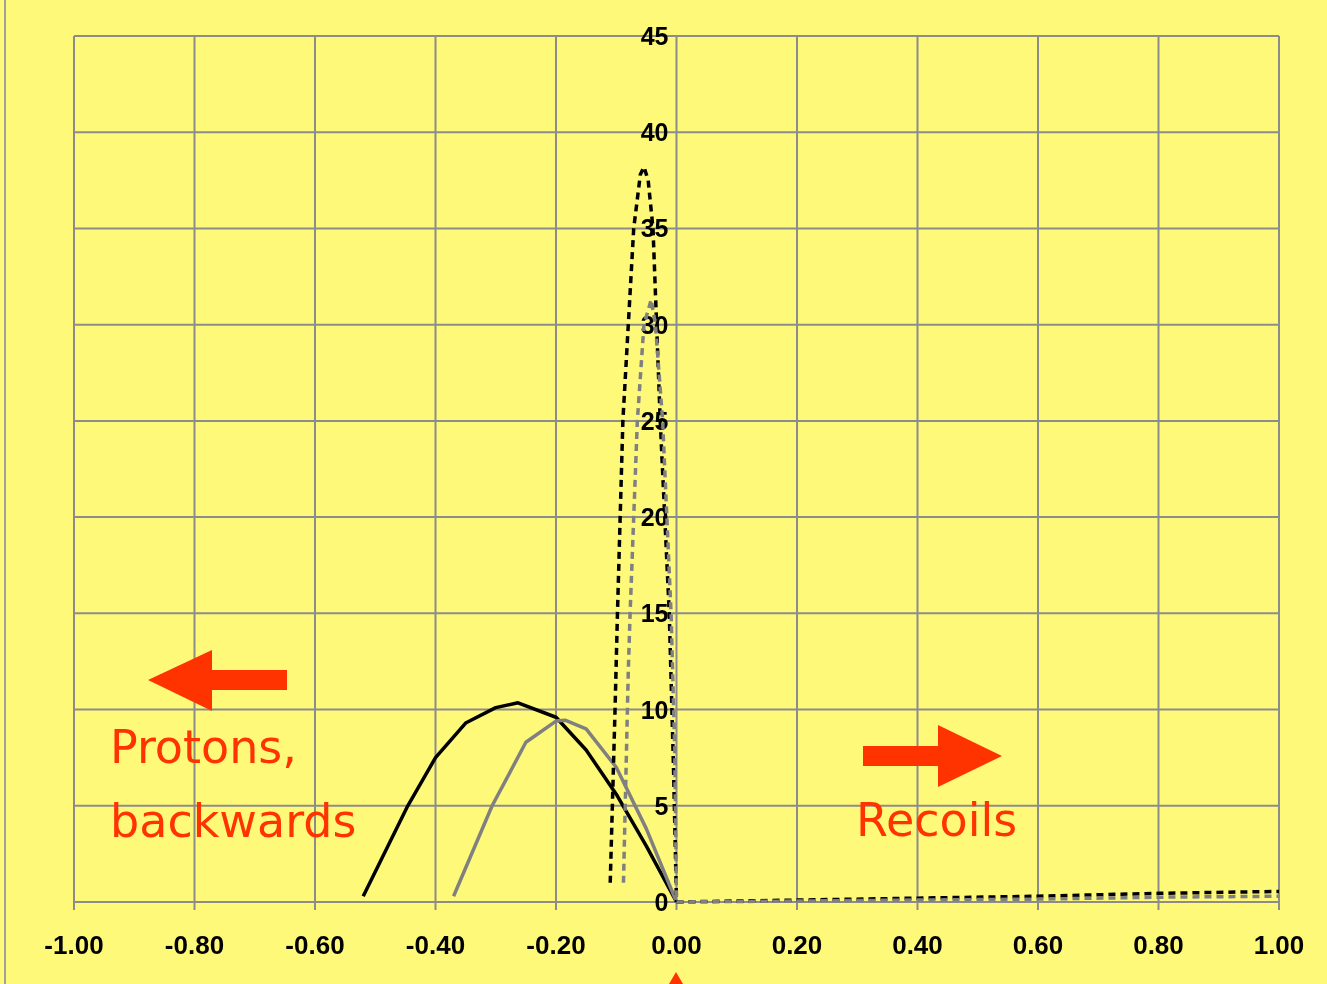 This screenshot has width=1327, height=984. What do you see at coordinates (797, 945) in the screenshot?
I see `x-tick-label: 0.20` at bounding box center [797, 945].